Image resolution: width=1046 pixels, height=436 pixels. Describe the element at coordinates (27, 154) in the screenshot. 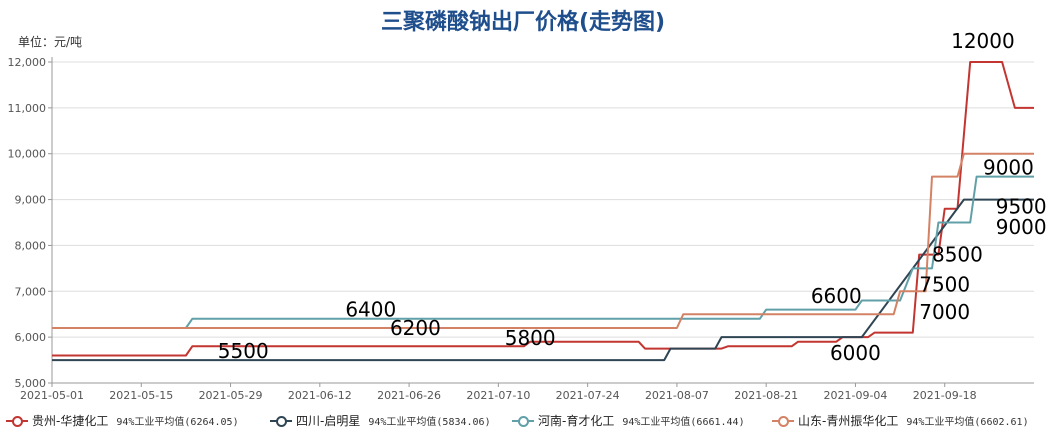

I see `y-tick-label: 10,000` at that location.